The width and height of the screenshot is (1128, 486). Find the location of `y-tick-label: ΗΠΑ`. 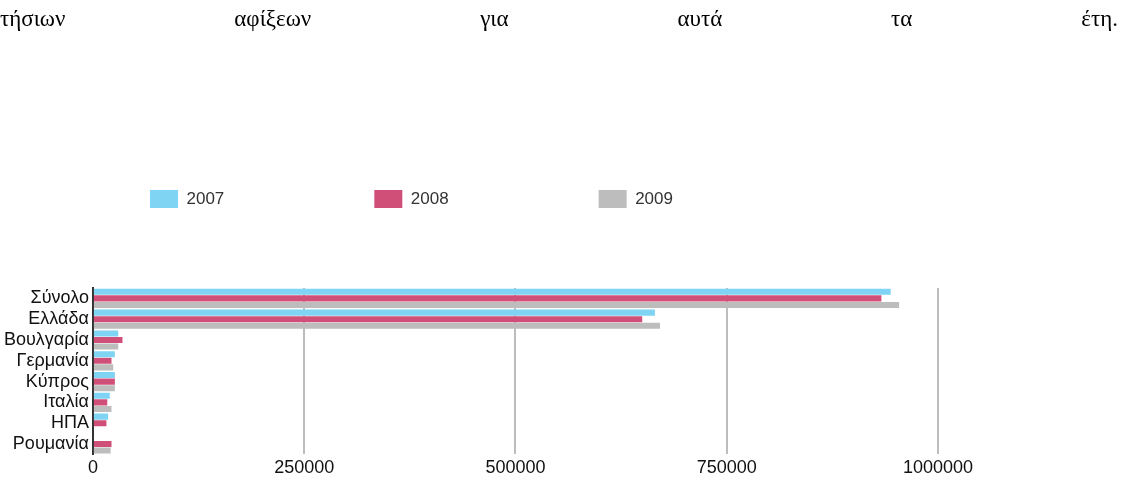

y-tick-label: ΗΠΑ is located at coordinates (69, 422).